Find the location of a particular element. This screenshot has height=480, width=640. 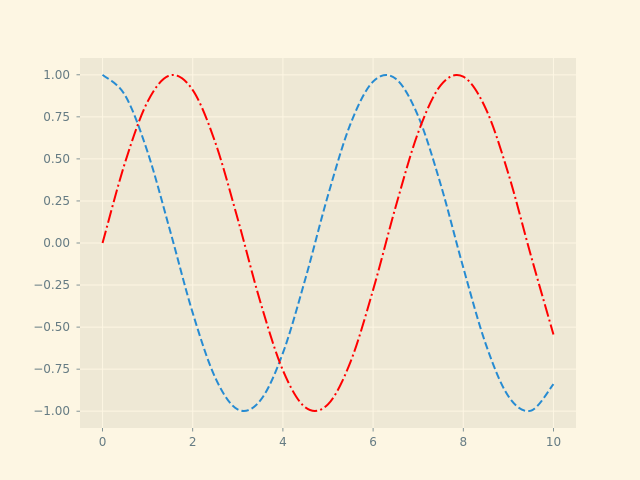

x-tick-label: 10 is located at coordinates (553, 442).